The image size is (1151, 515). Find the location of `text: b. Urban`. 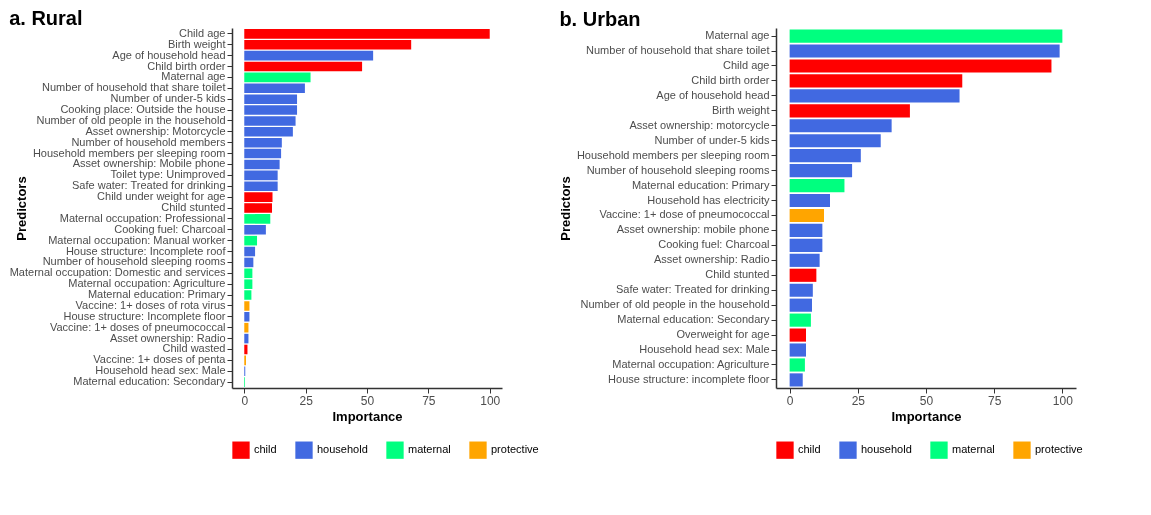

text: b. Urban is located at coordinates (600, 19).